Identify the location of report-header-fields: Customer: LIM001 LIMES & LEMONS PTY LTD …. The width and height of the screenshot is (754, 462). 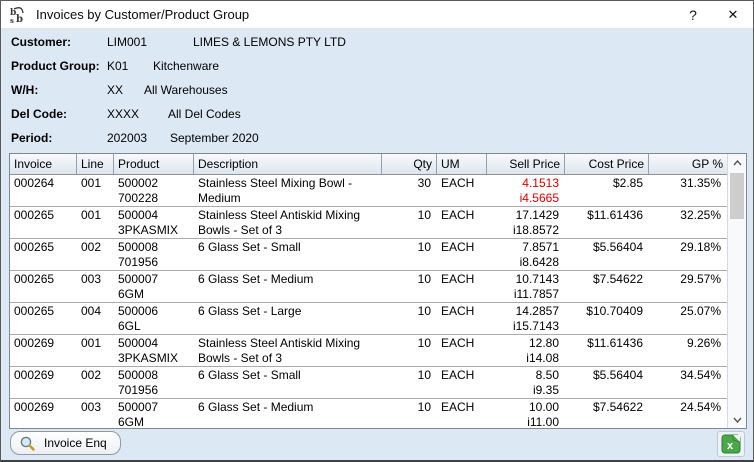
(178, 90).